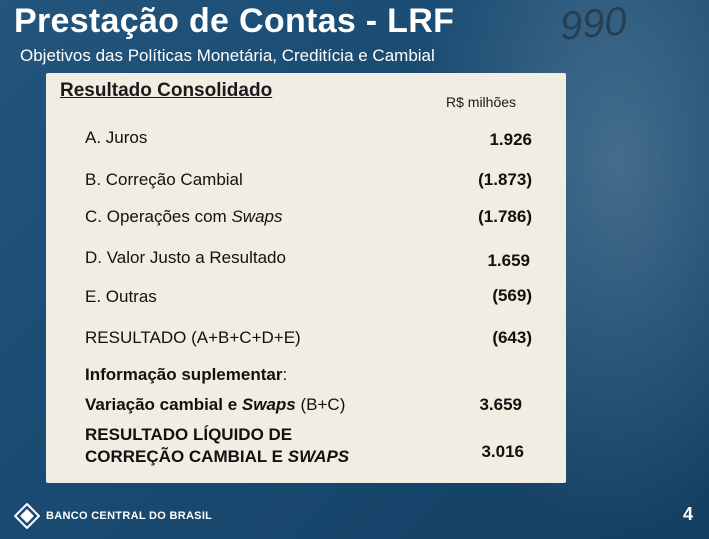 Image resolution: width=709 pixels, height=539 pixels. I want to click on banknote-serial: 990, so click(593, 24).